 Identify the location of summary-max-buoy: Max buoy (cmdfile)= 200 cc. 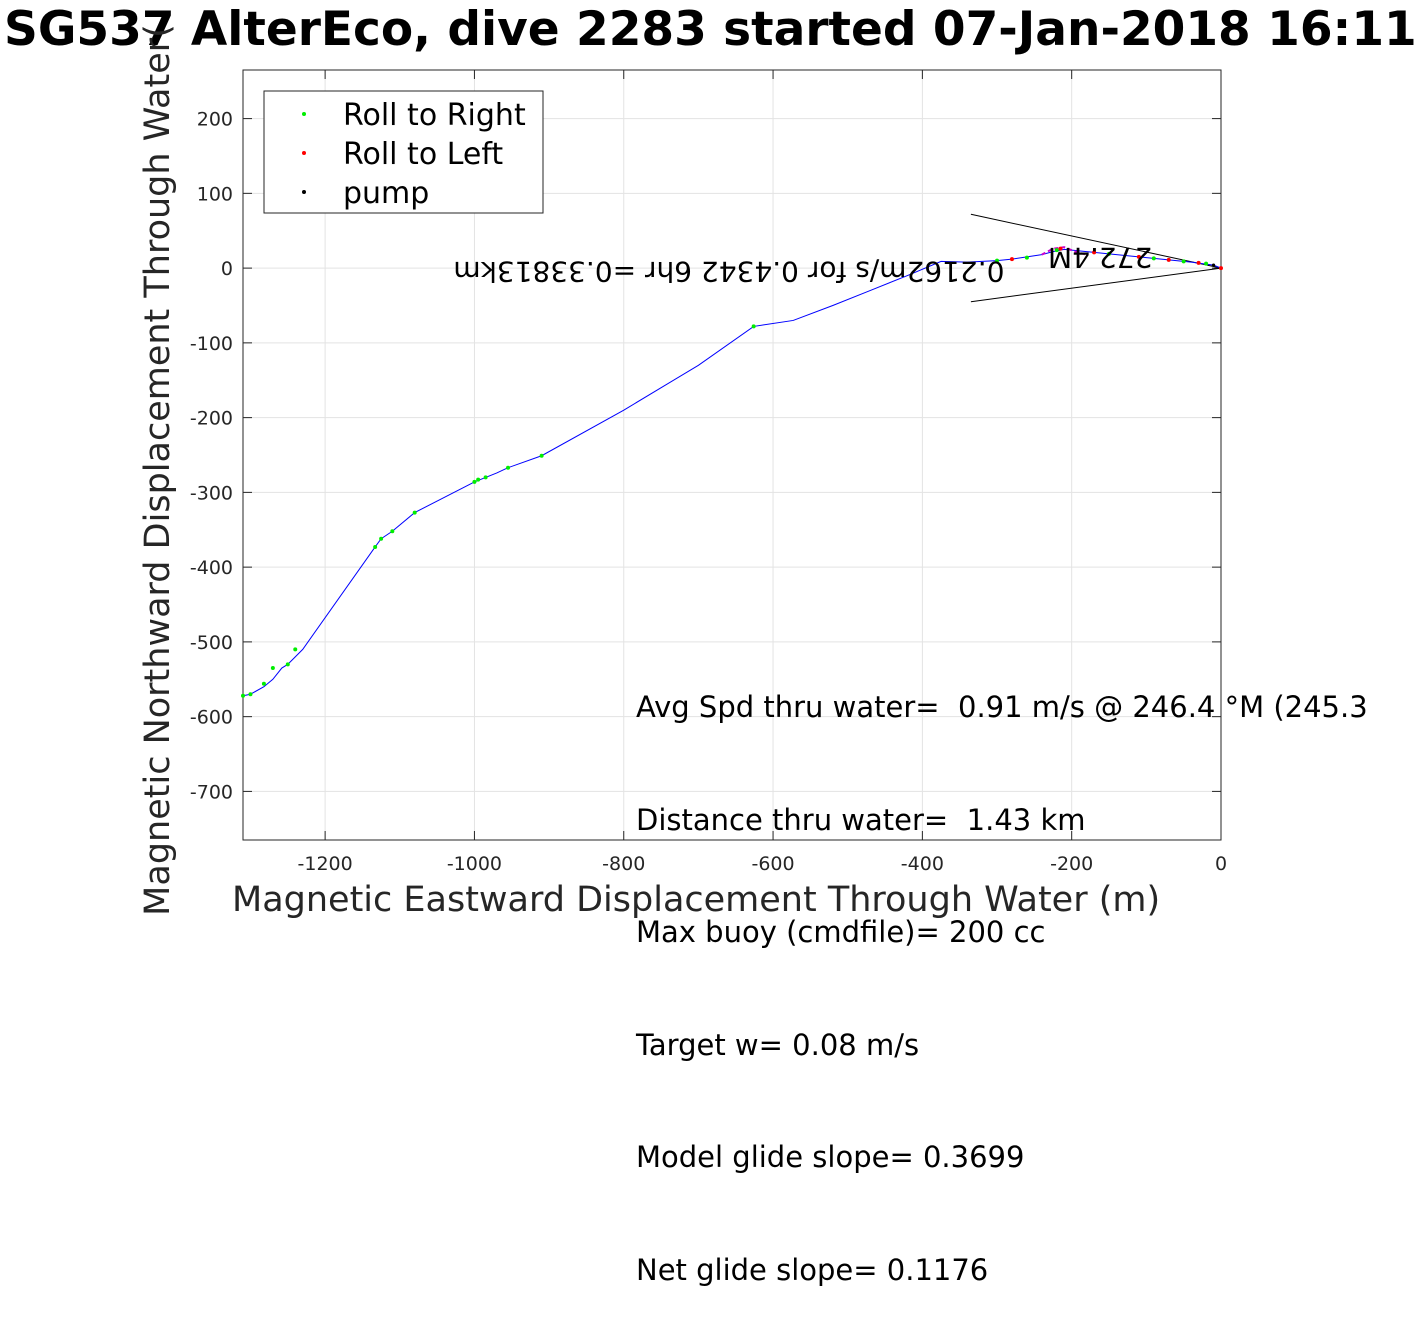
(841, 932).